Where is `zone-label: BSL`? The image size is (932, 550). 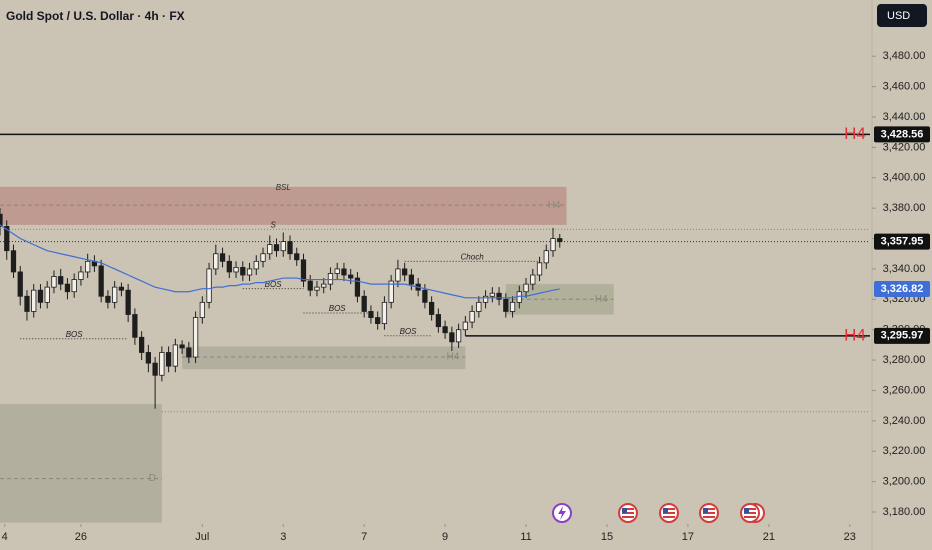
zone-label: BSL is located at coordinates (283, 187).